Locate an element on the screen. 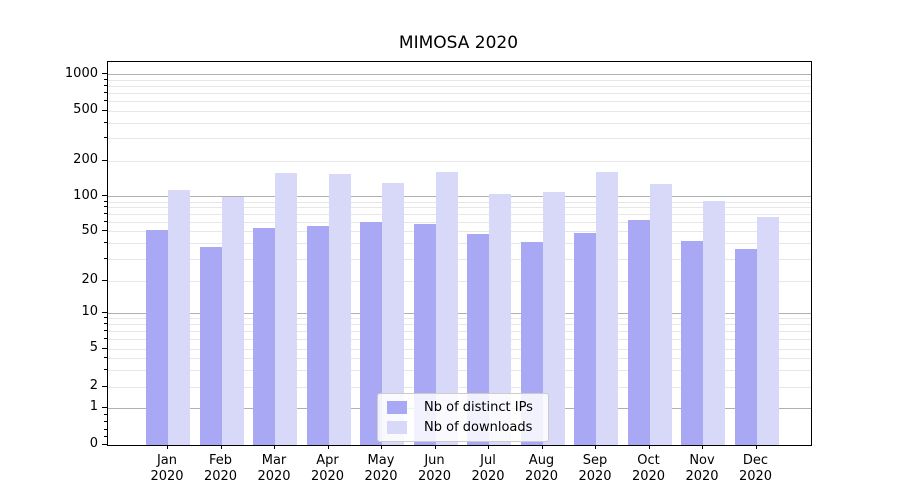 This screenshot has width=900, height=500. chart-title: MIMOSA 2020 is located at coordinates (458, 43).